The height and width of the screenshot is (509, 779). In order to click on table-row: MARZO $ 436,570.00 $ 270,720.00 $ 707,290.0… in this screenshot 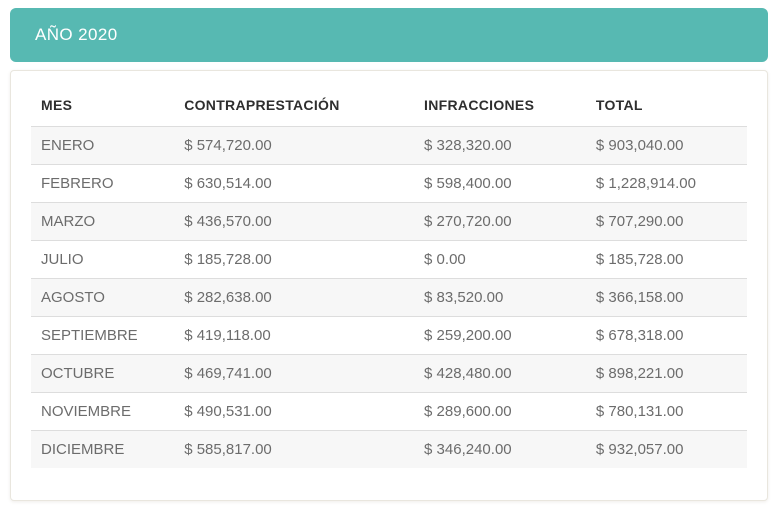, I will do `click(389, 221)`.